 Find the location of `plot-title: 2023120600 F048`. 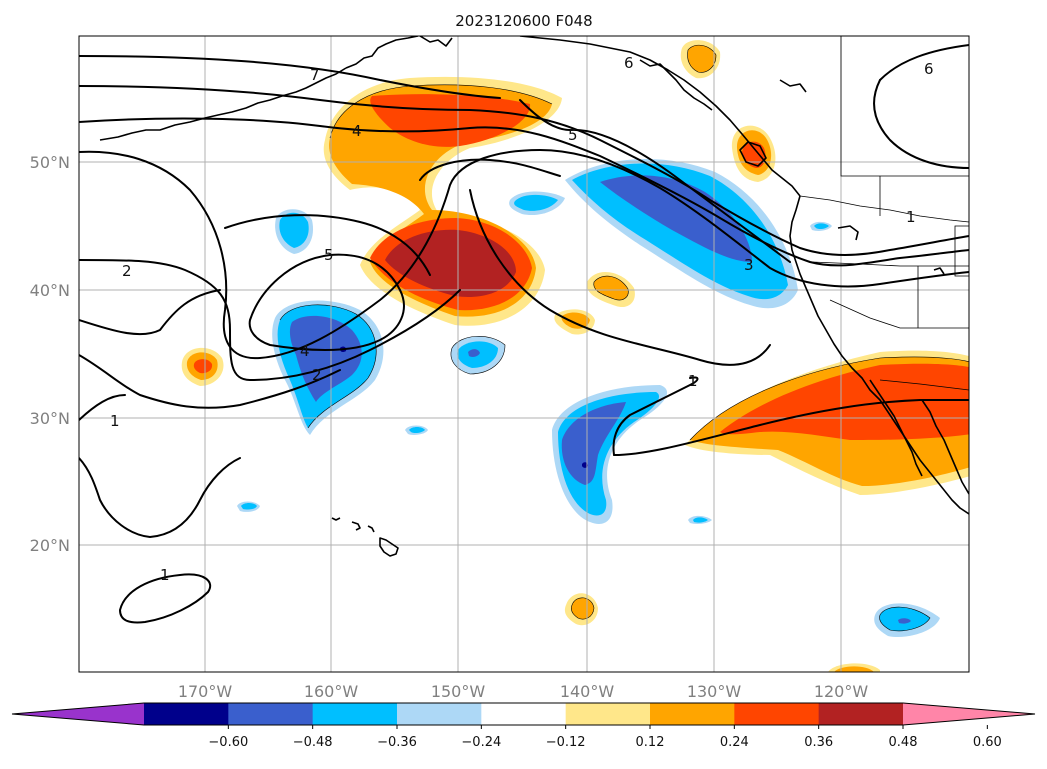

plot-title: 2023120600 F048 is located at coordinates (523, 21).